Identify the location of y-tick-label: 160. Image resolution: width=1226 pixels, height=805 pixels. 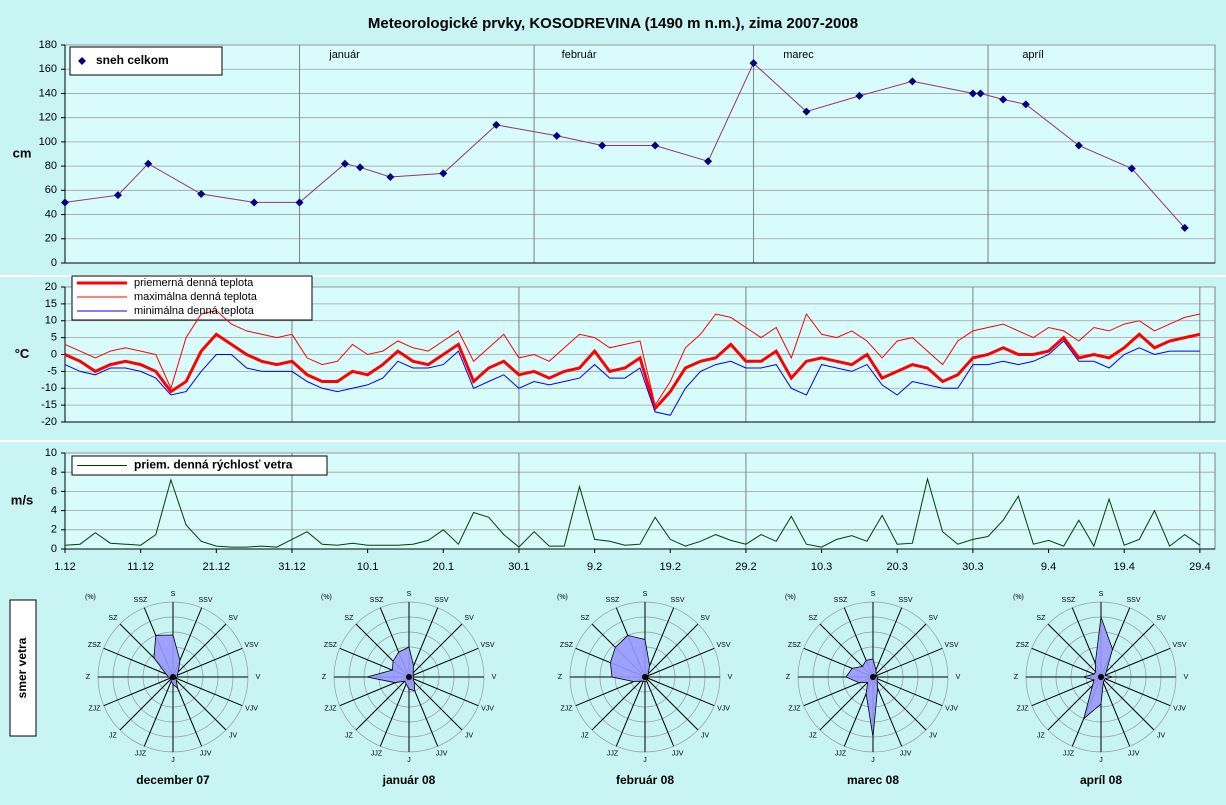
(48, 69).